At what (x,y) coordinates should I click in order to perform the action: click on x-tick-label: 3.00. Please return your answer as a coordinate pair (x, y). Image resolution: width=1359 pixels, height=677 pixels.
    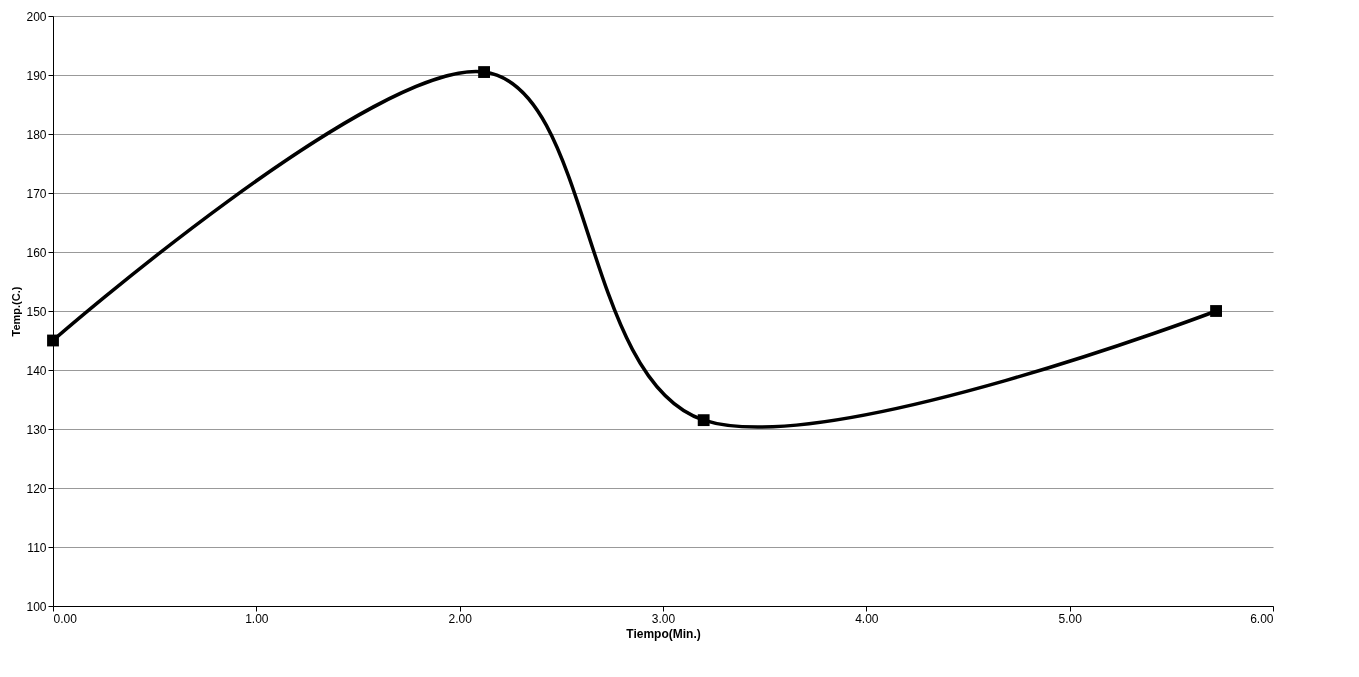
    Looking at the image, I should click on (663, 618).